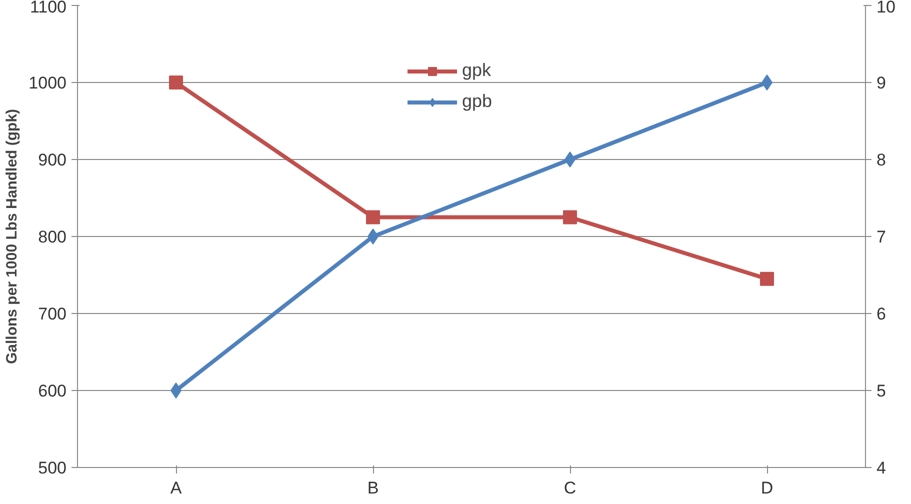 Image resolution: width=911 pixels, height=504 pixels. I want to click on y2-tick-label: 4, so click(881, 468).